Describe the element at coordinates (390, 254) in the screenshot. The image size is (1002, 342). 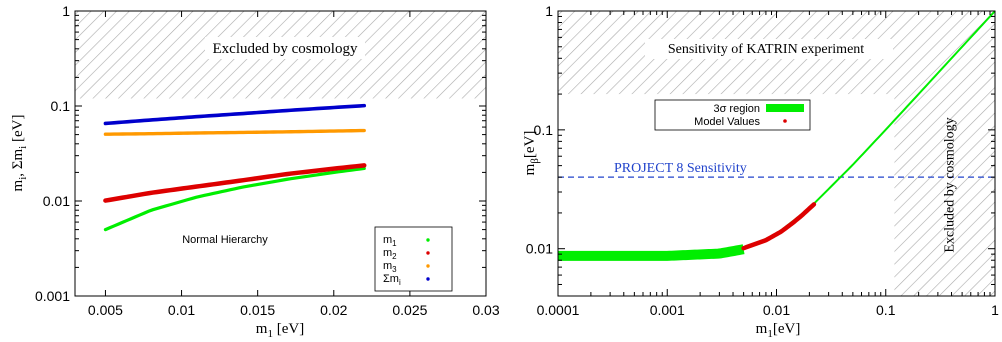
I see `legend-label: m2` at that location.